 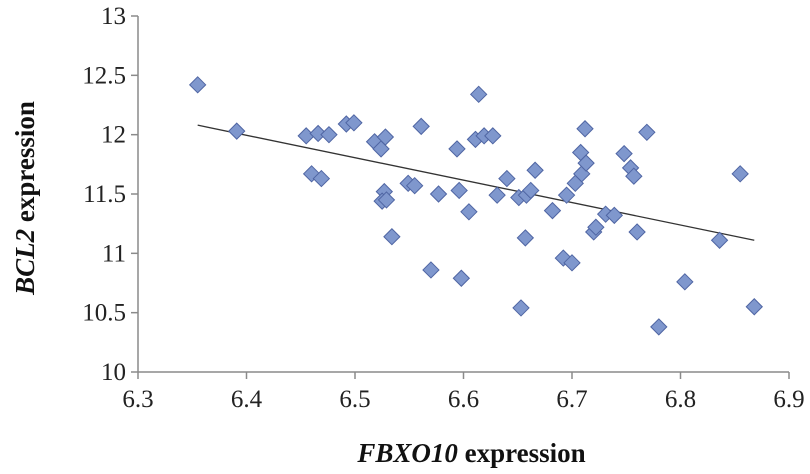 What do you see at coordinates (407, 453) in the screenshot?
I see `x-axis-gene-name: FBXO10` at bounding box center [407, 453].